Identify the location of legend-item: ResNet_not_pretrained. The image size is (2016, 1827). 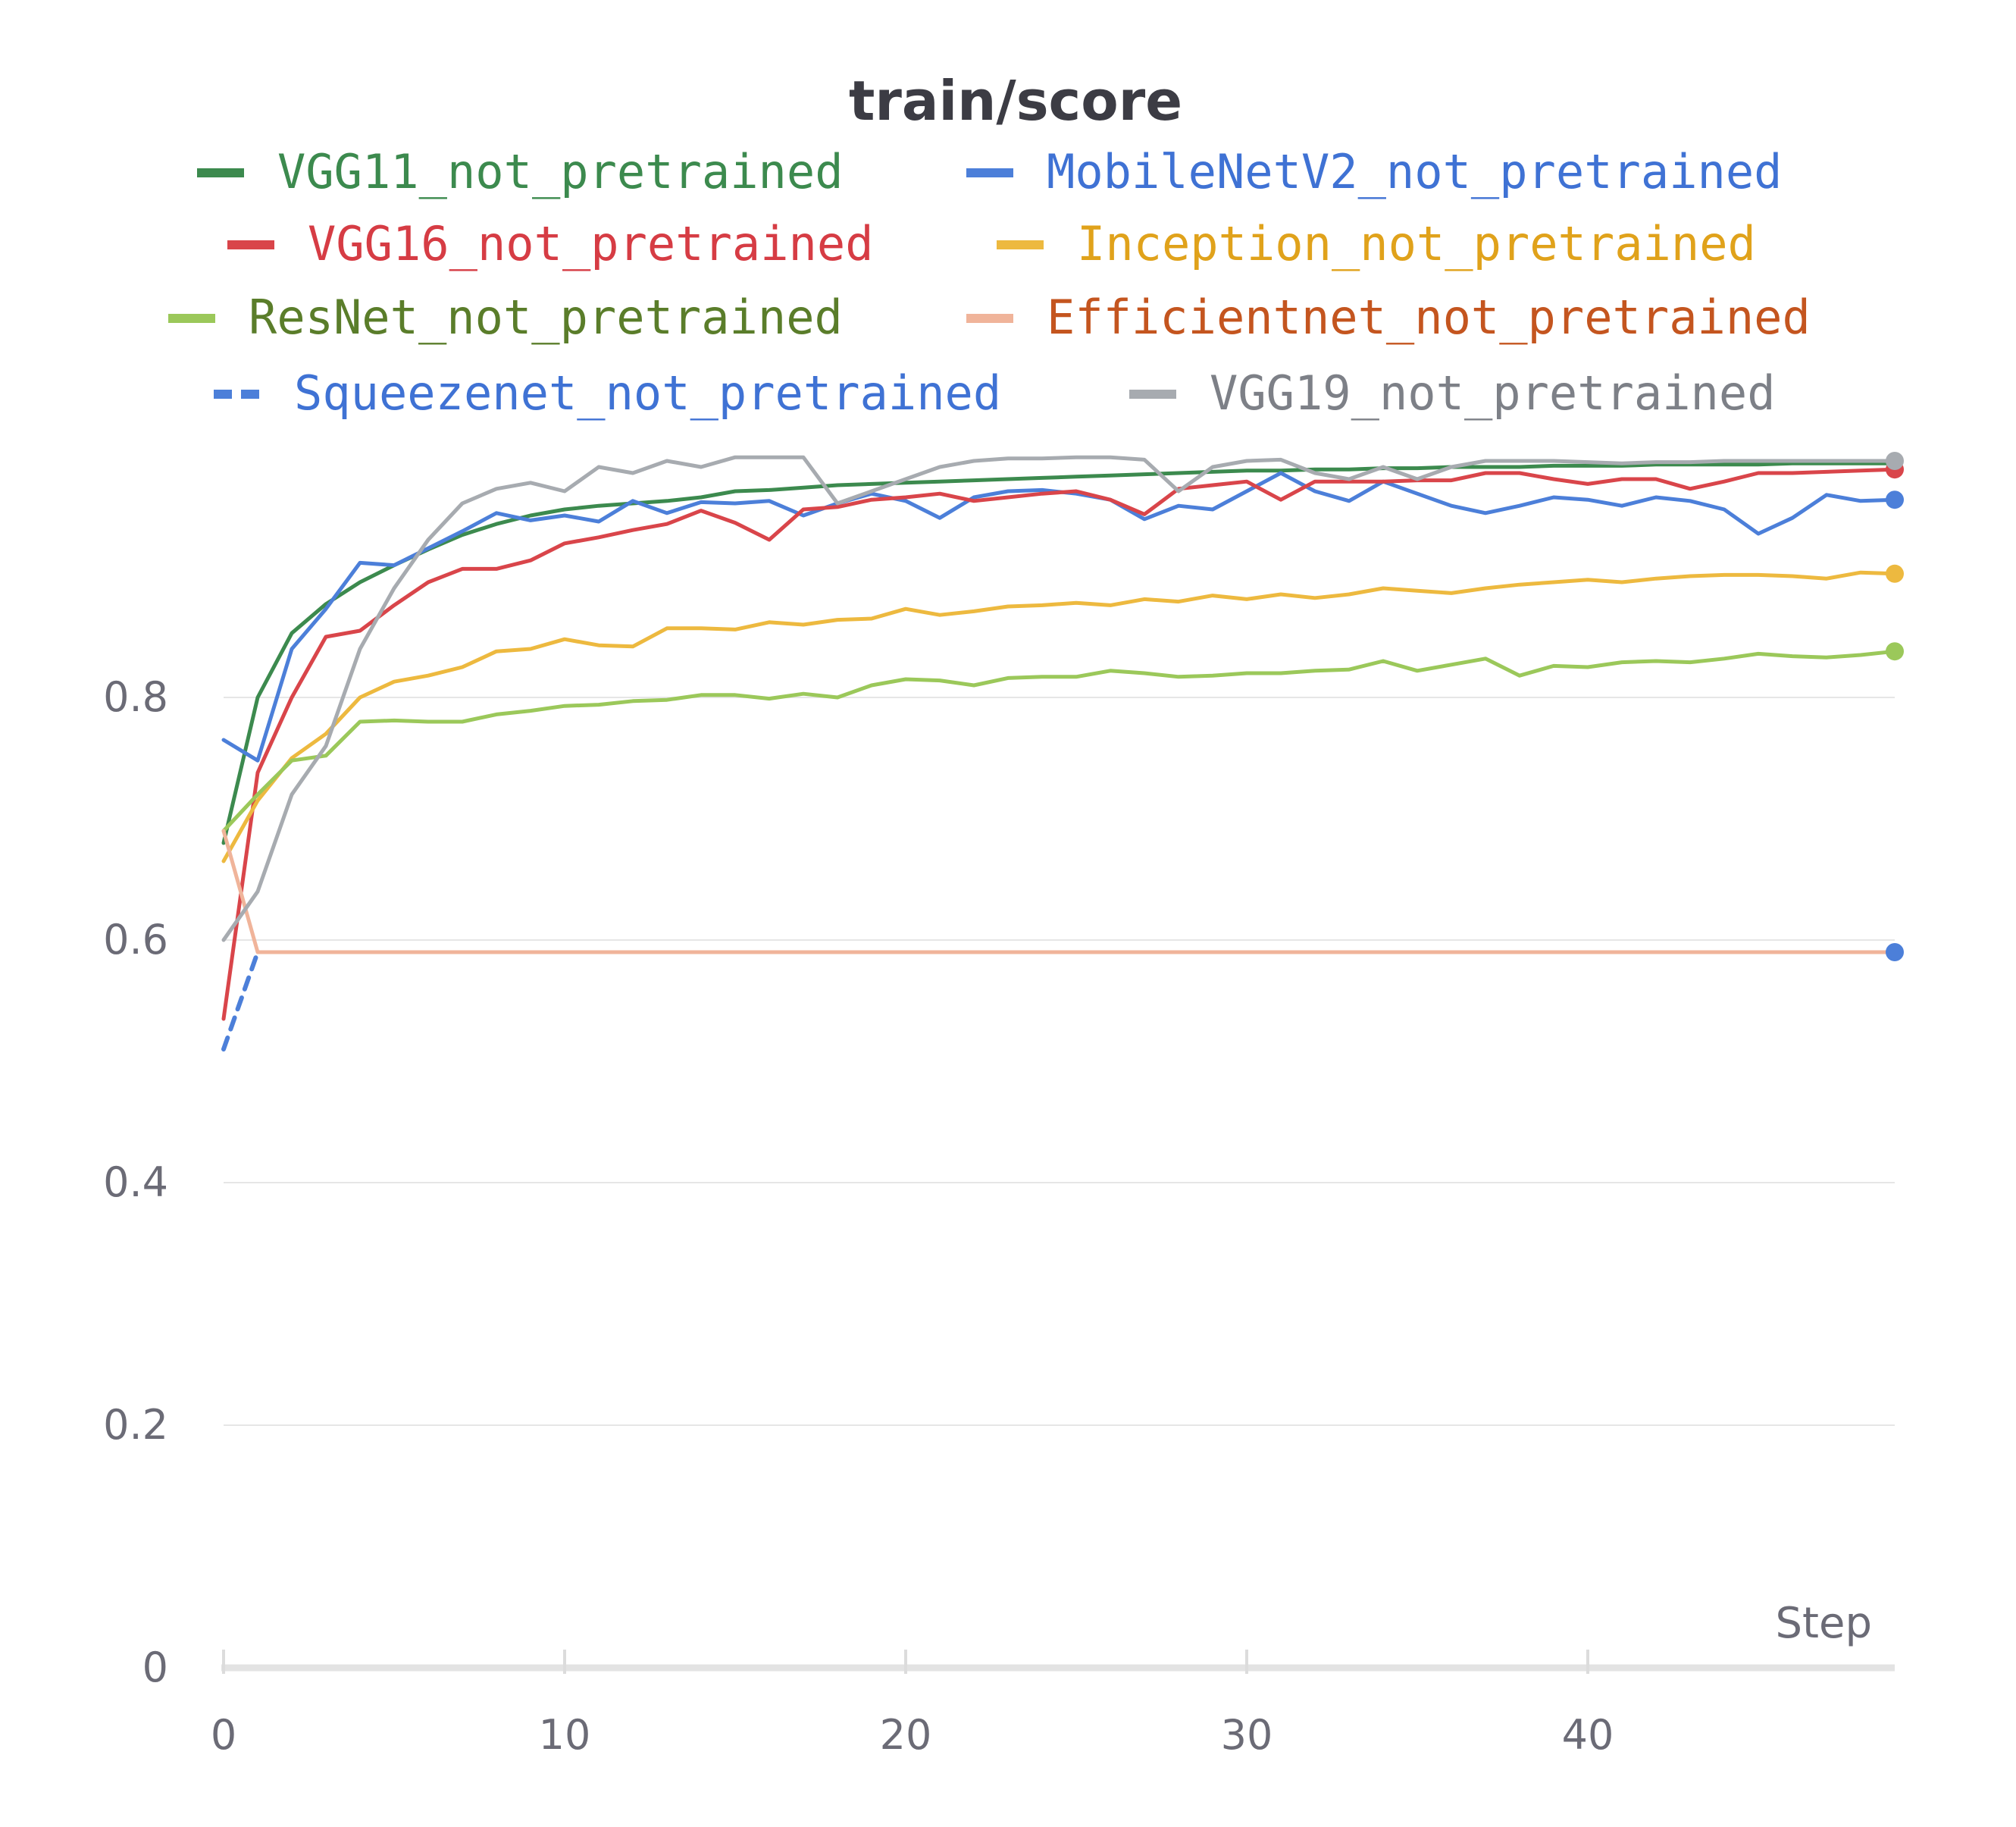
(505, 317).